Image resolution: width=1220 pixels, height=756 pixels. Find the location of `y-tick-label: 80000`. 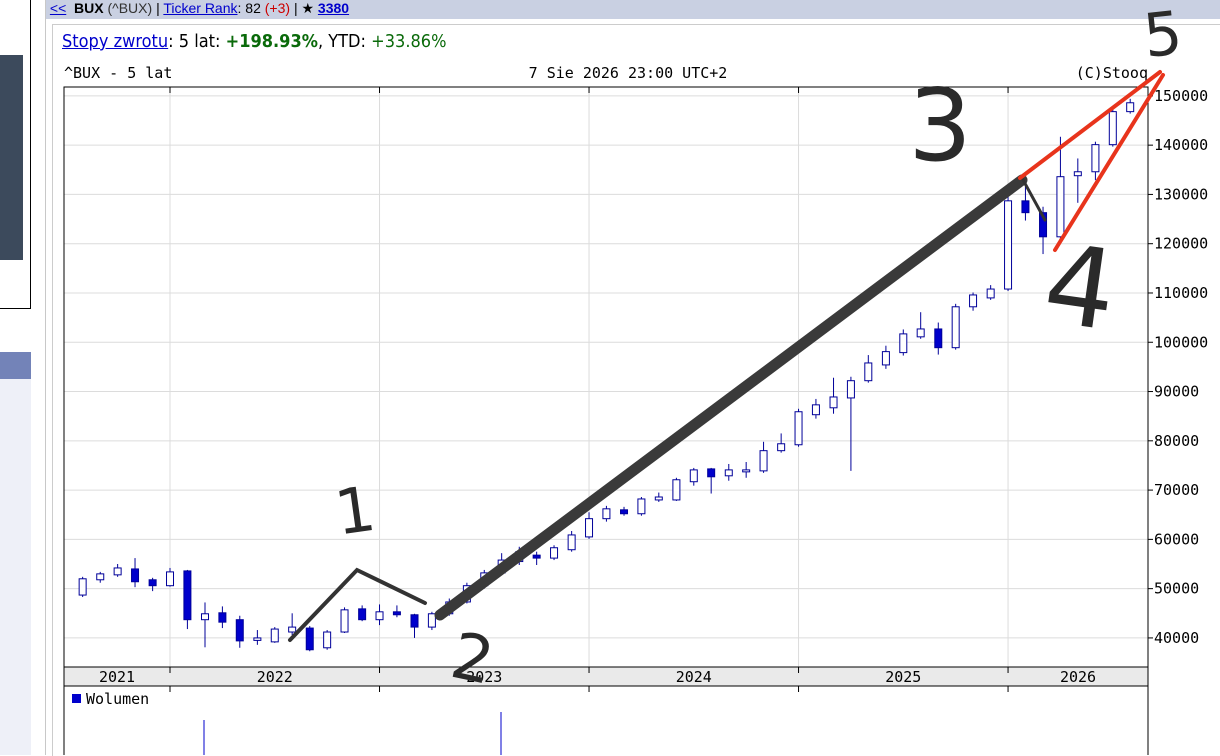

y-tick-label: 80000 is located at coordinates (1176, 441).